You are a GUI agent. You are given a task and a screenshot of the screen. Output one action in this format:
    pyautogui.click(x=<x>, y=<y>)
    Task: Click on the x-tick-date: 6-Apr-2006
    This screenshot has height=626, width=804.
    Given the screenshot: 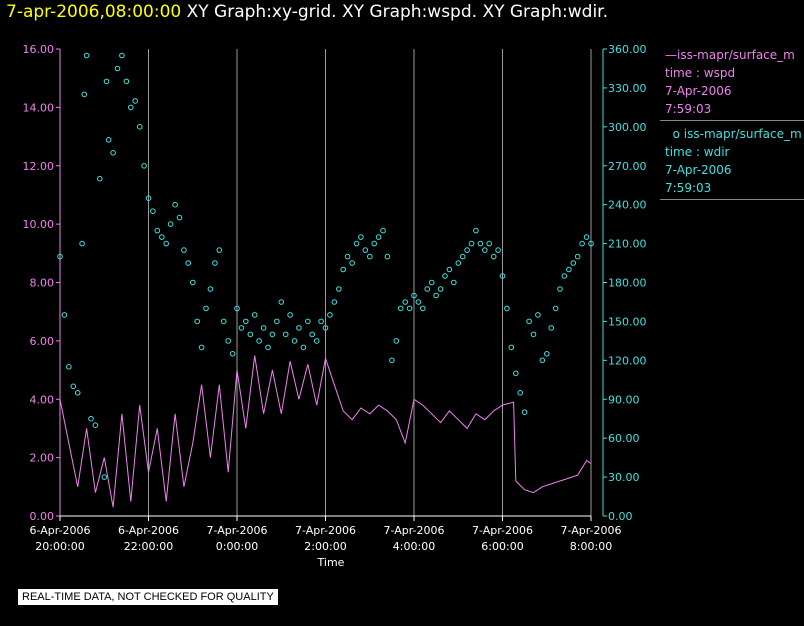 What is the action you would take?
    pyautogui.click(x=59, y=530)
    